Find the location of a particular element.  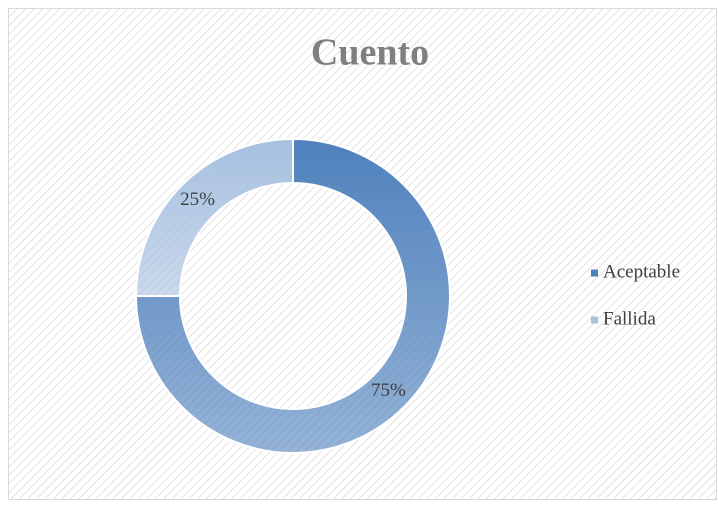

chart-title: Cuento is located at coordinates (370, 53).